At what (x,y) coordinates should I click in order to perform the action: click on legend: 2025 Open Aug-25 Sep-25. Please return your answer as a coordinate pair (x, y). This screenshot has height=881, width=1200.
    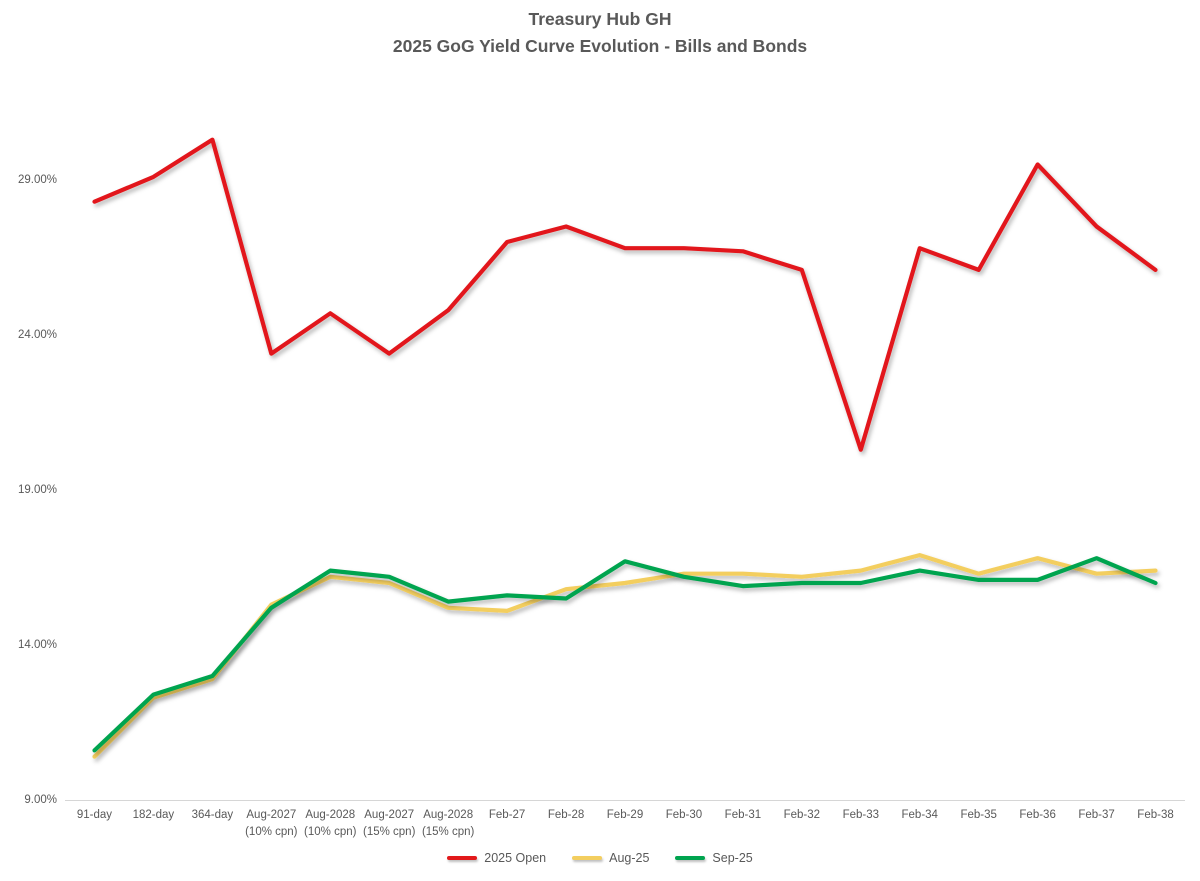
    Looking at the image, I should click on (600, 858).